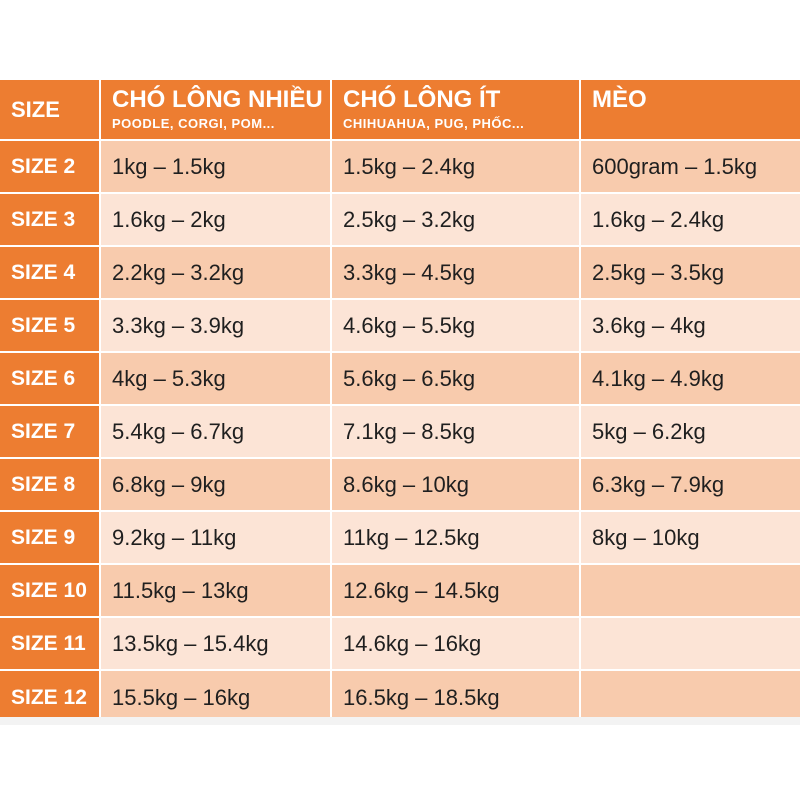 The width and height of the screenshot is (800, 800). What do you see at coordinates (217, 99) in the screenshot?
I see `header-long-hair-dogs-title: CHÓ LÔNG NHIỀU` at bounding box center [217, 99].